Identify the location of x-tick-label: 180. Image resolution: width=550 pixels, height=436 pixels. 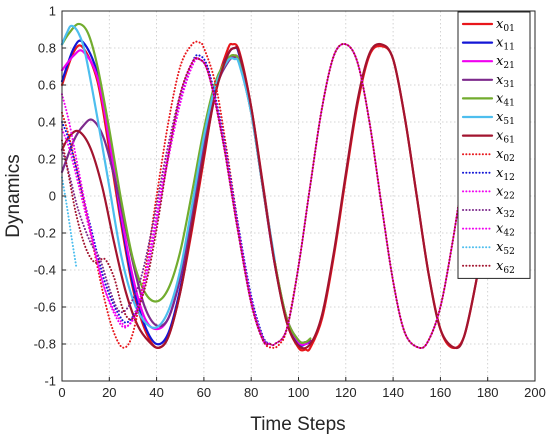
(488, 392).